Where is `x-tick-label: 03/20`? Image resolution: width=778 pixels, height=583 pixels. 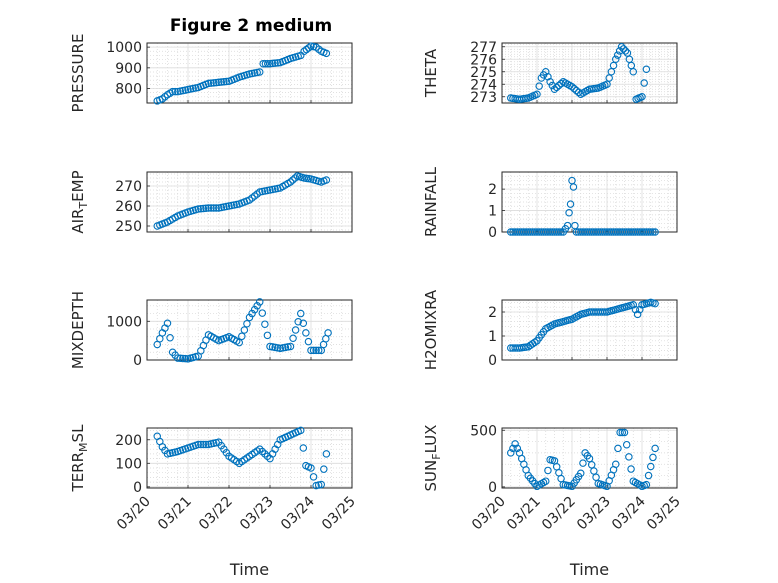
x-tick-label: 03/20 is located at coordinates (134, 514).